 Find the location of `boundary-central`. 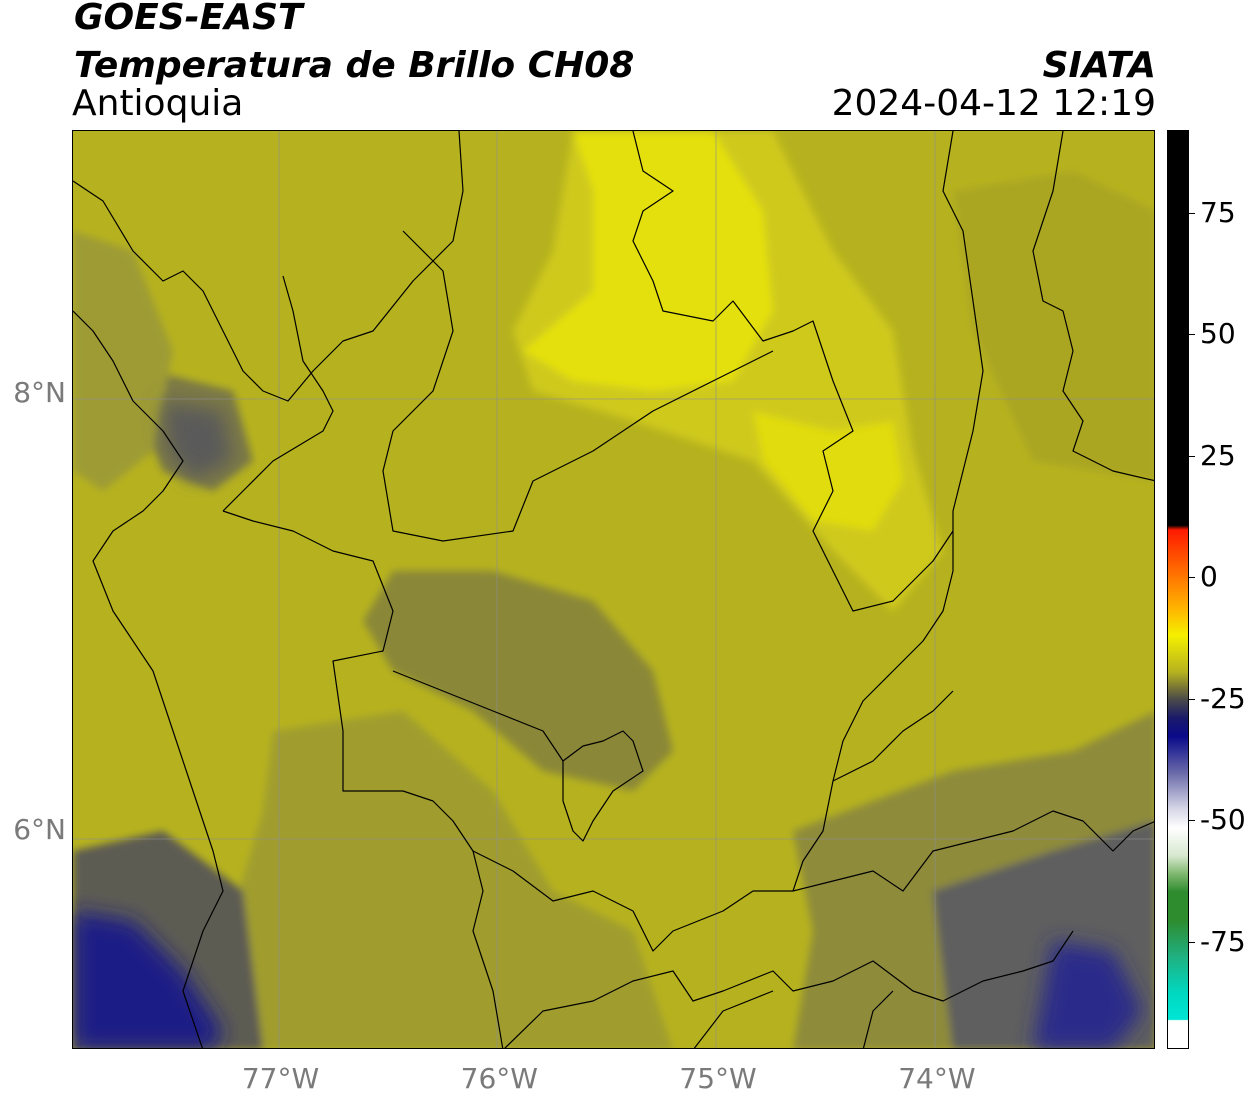

boundary-central is located at coordinates (478, 716).